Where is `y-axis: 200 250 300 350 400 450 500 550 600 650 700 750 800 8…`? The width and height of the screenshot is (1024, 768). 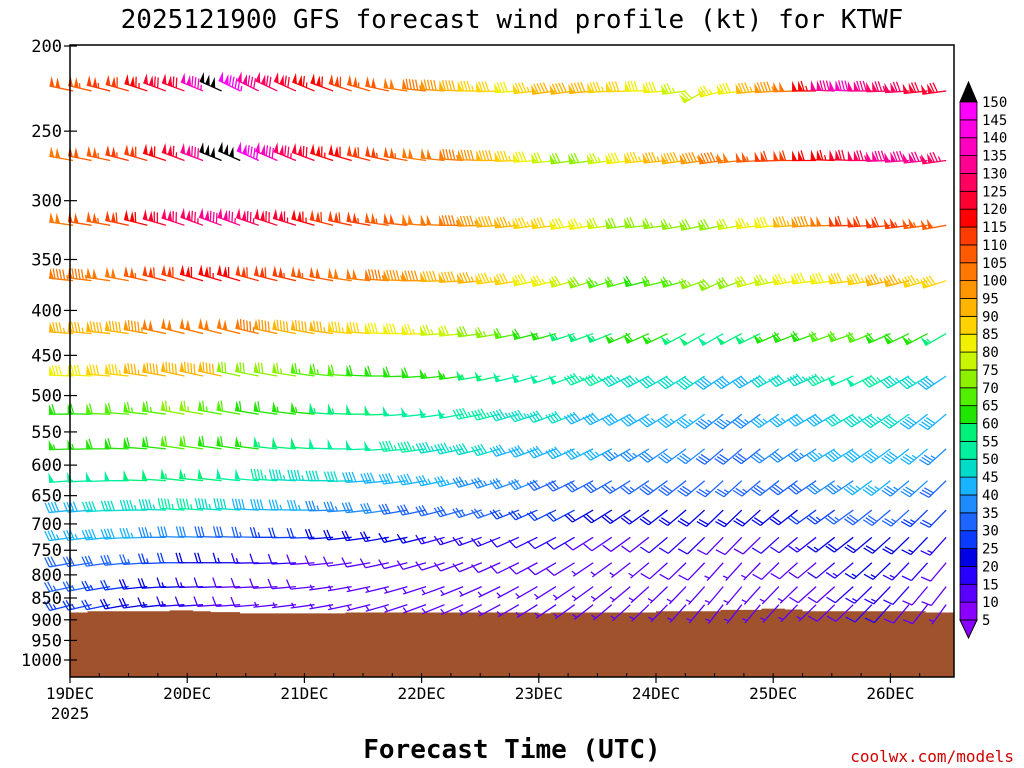 y-axis: 200 250 300 350 400 450 500 550 600 650 700 750 800 8… is located at coordinates (49, 354).